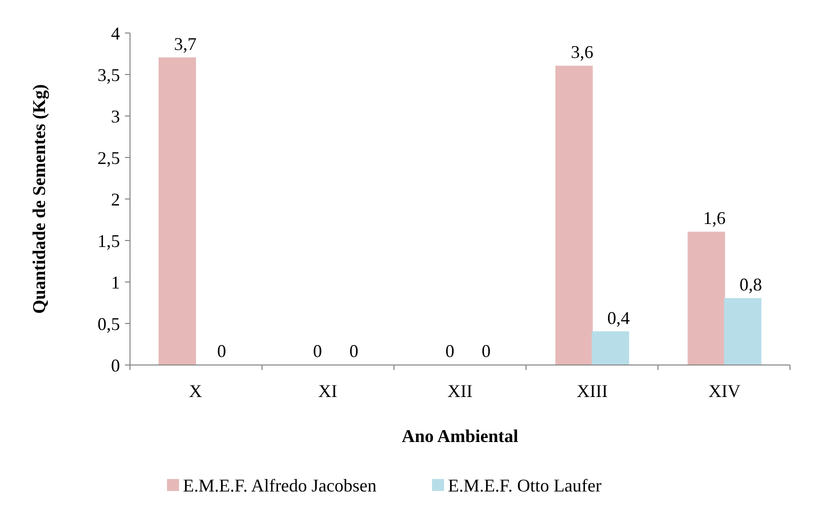 This screenshot has height=517, width=819. What do you see at coordinates (328, 391) in the screenshot?
I see `x-tick-label: XI` at bounding box center [328, 391].